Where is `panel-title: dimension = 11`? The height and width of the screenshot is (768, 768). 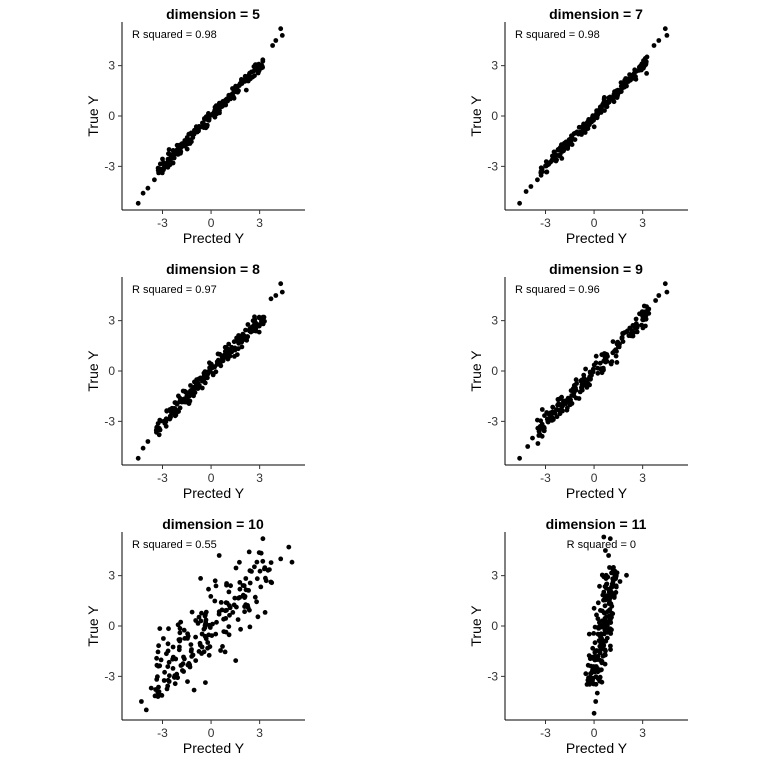
panel-title: dimension = 11 is located at coordinates (596, 524).